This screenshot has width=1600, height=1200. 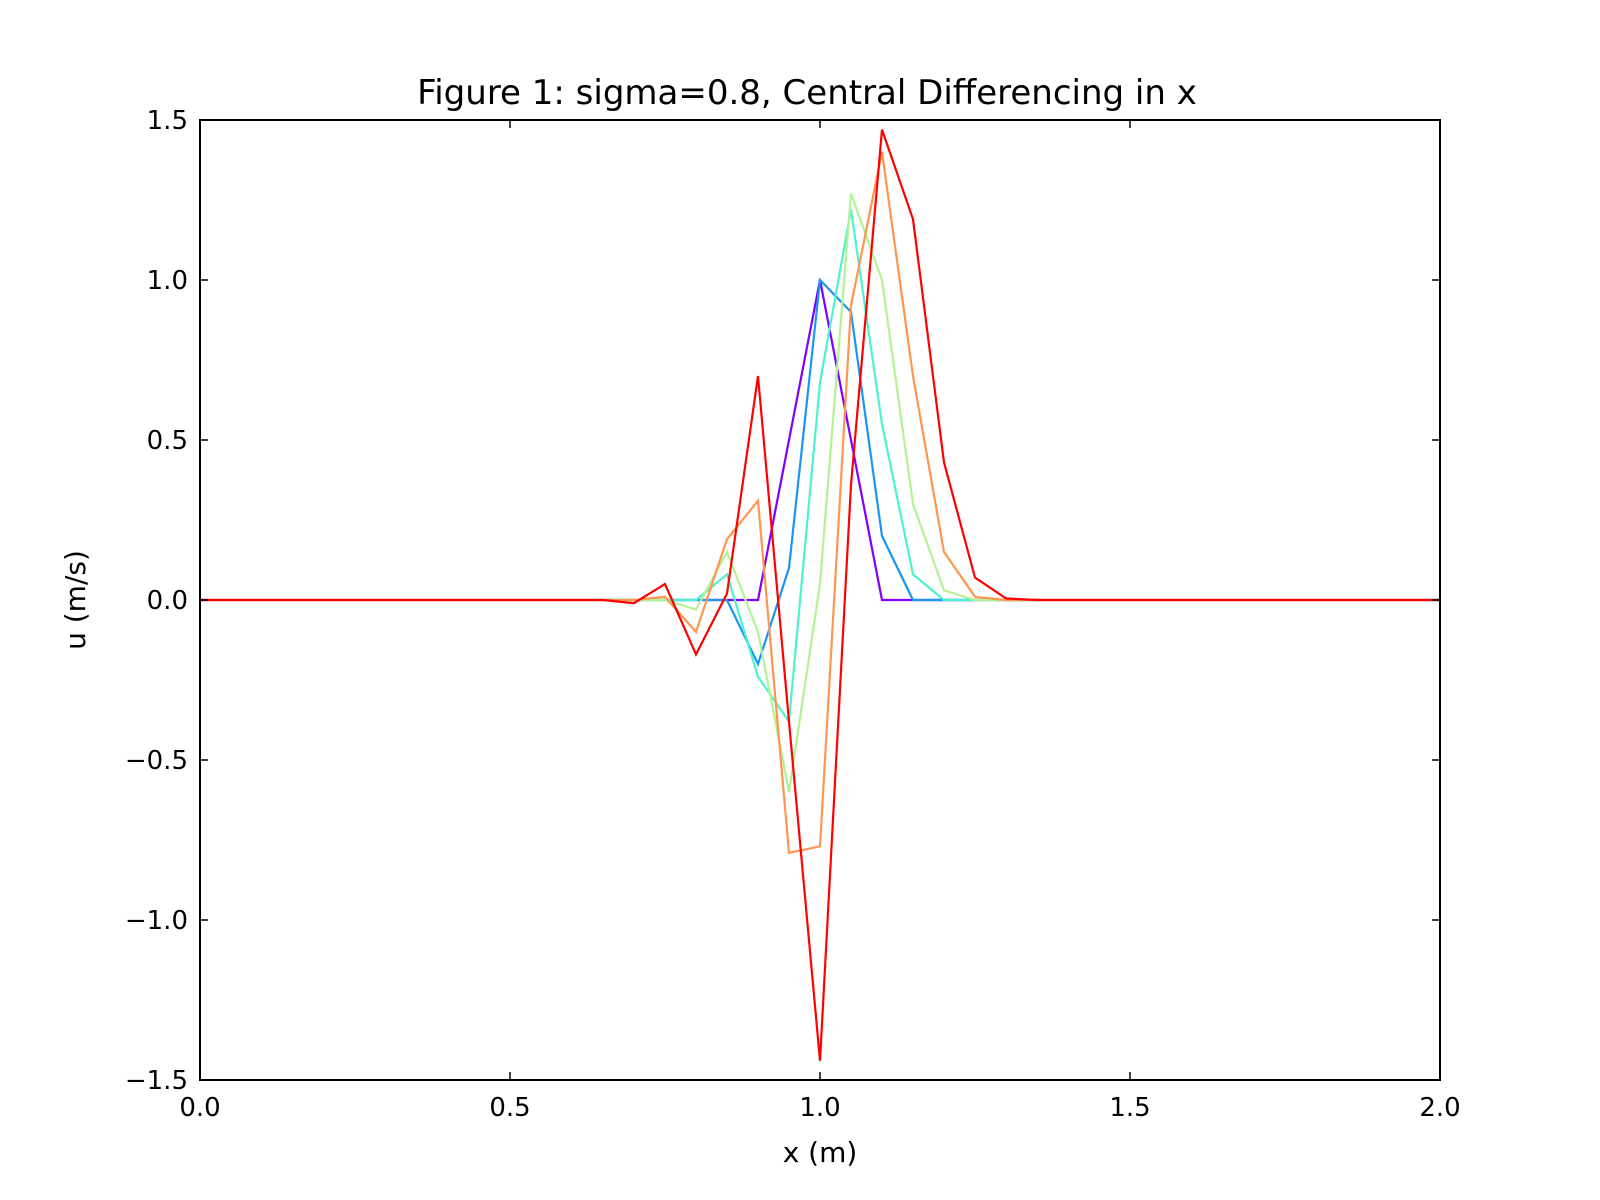 I want to click on x-tick-label: 1.5, so click(x=1129, y=1108).